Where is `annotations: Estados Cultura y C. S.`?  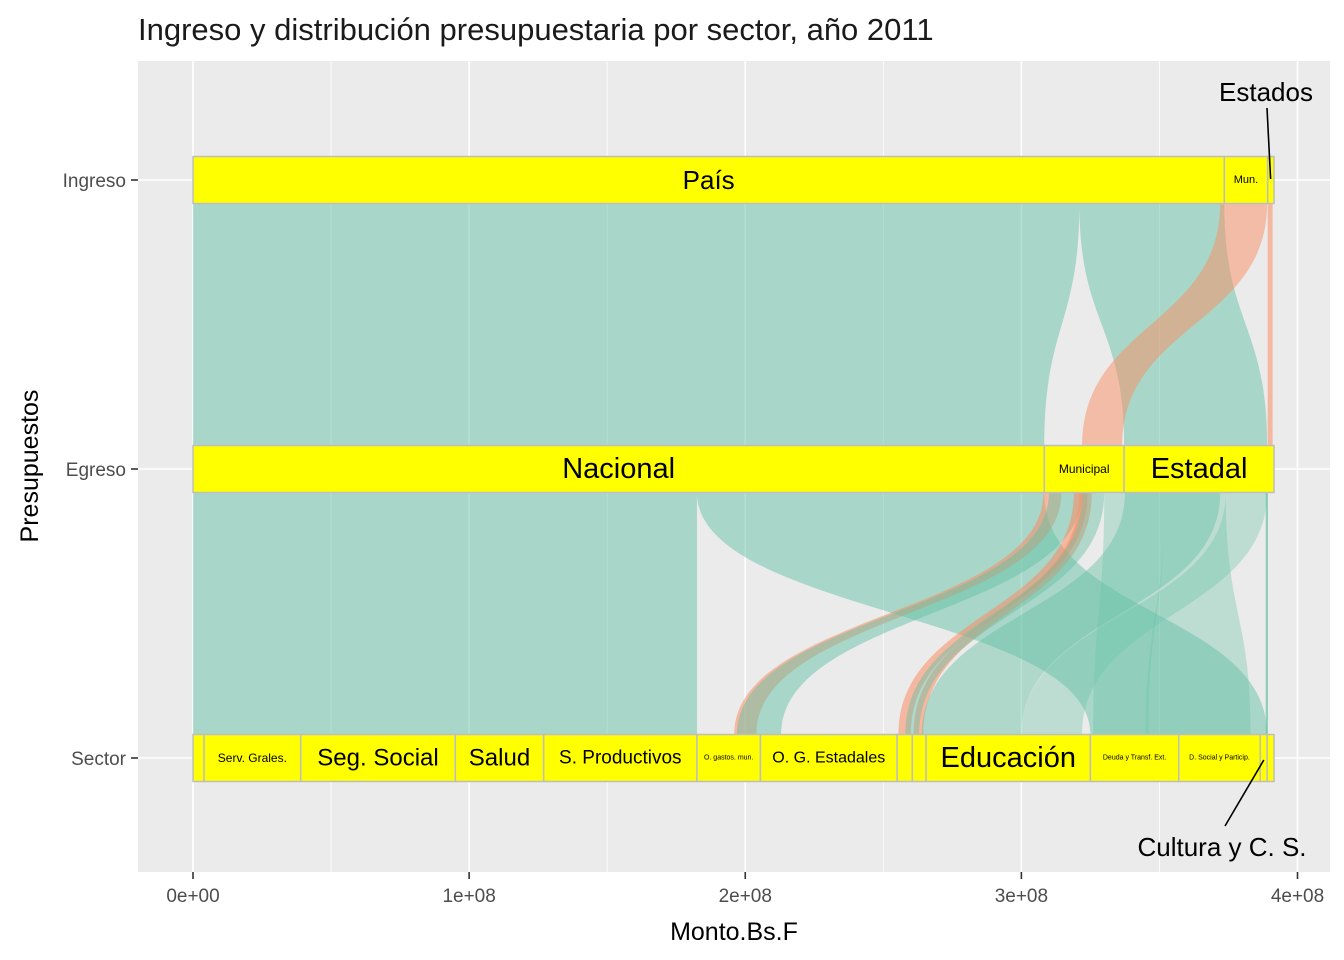 annotations: Estados Cultura y C. S. is located at coordinates (1225, 469).